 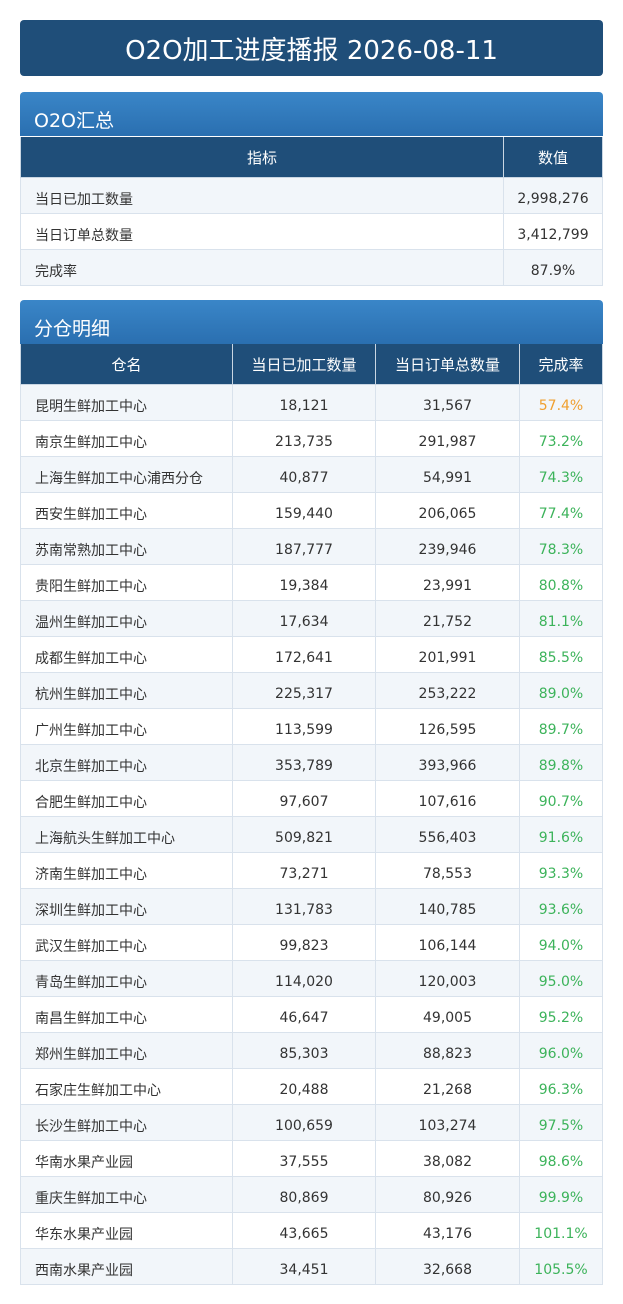 I want to click on row-label: 合肥生鲜加工中心, so click(x=126, y=799).